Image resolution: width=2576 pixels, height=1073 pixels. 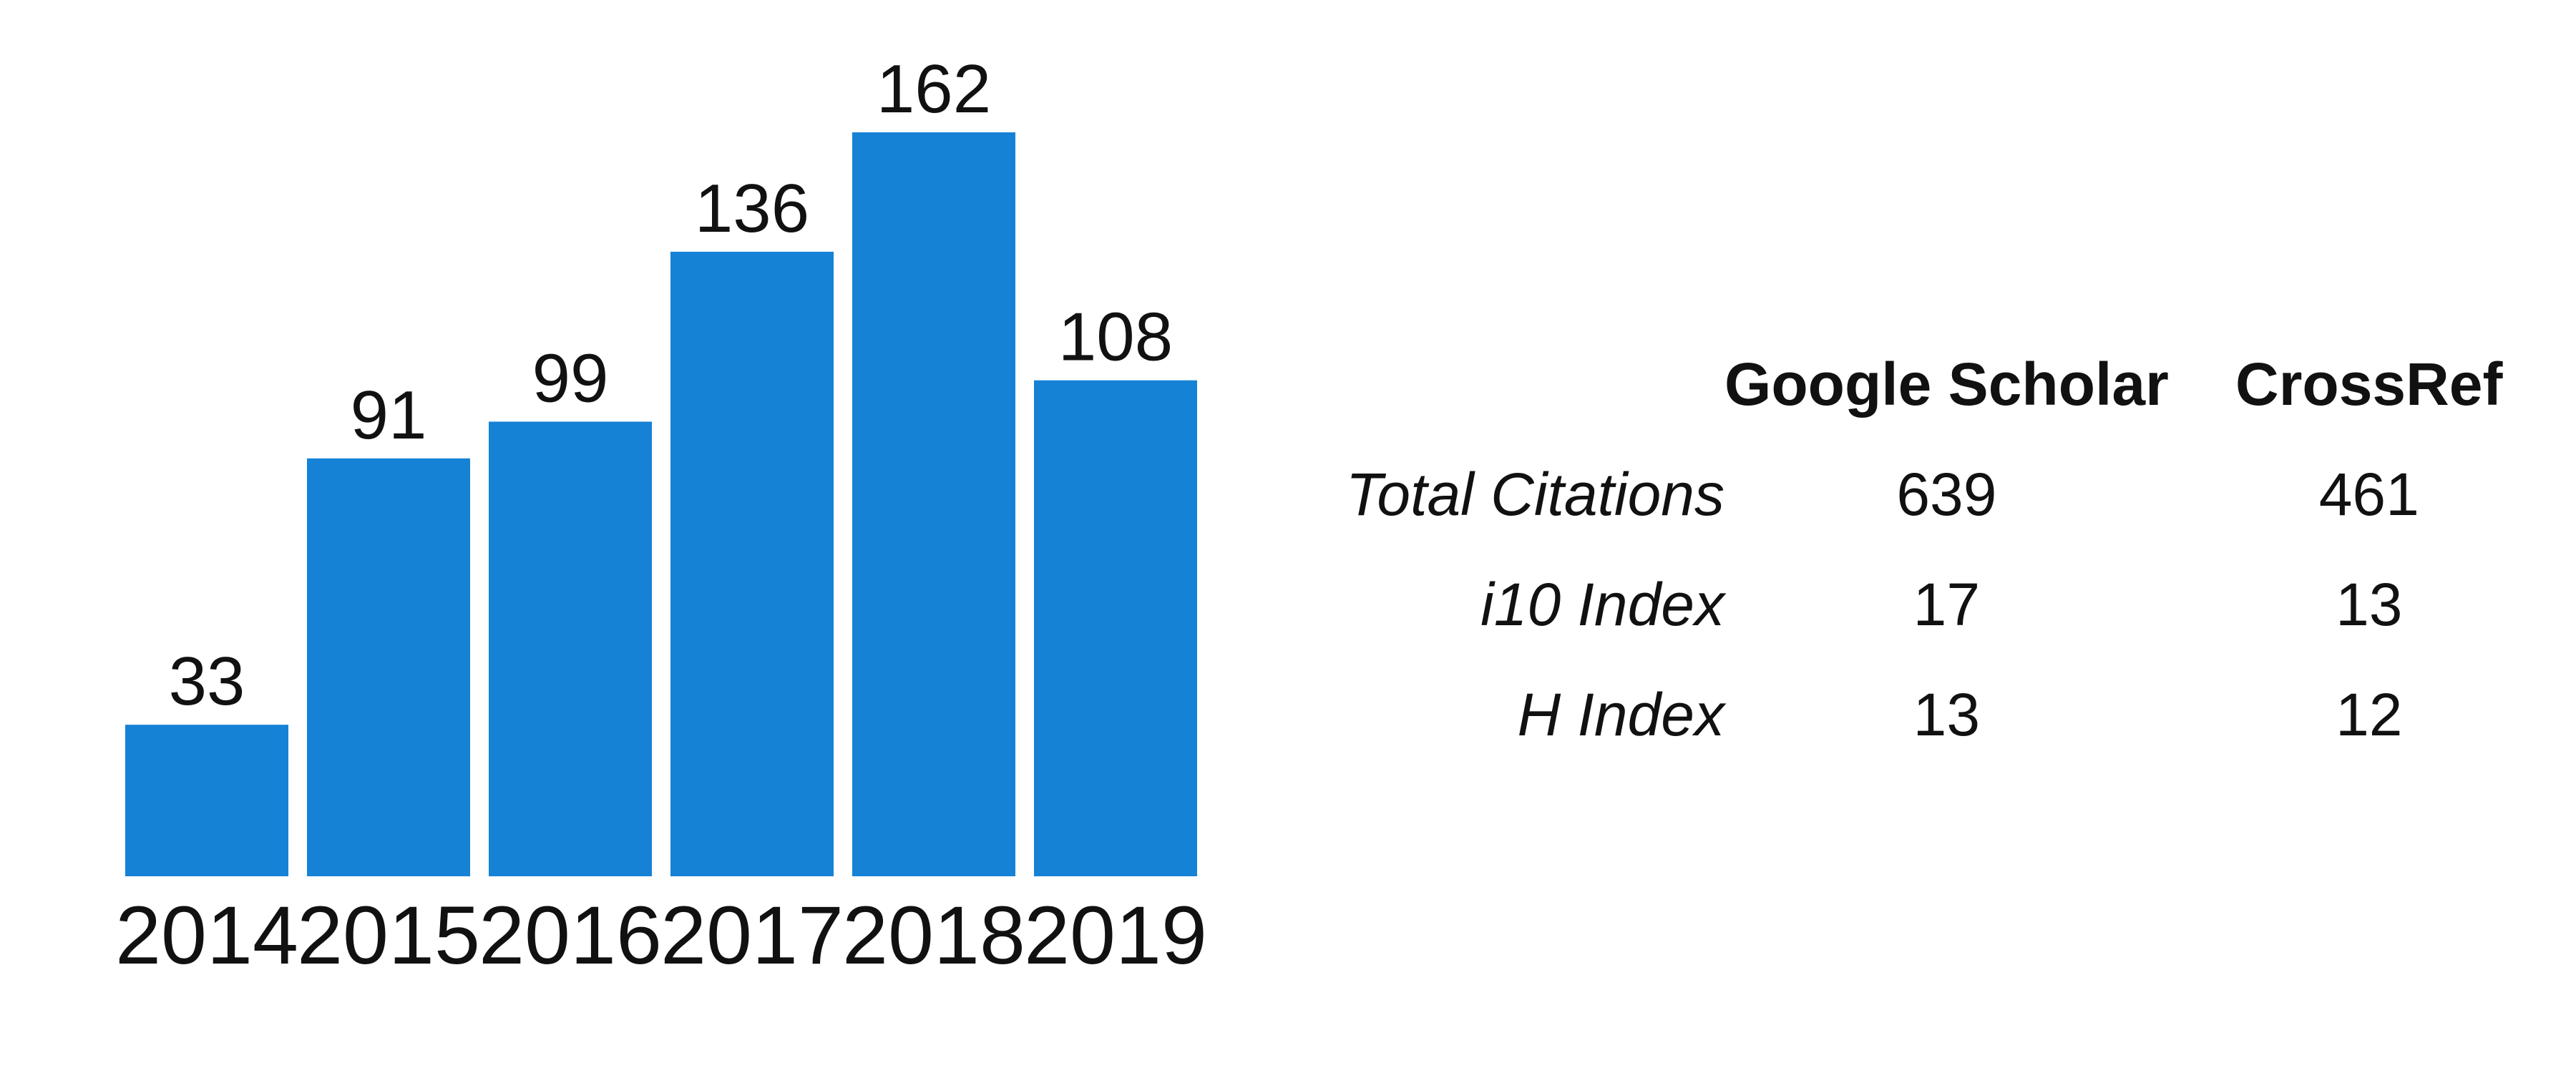 I want to click on bar-value-label-2018: 162, so click(x=934, y=89).